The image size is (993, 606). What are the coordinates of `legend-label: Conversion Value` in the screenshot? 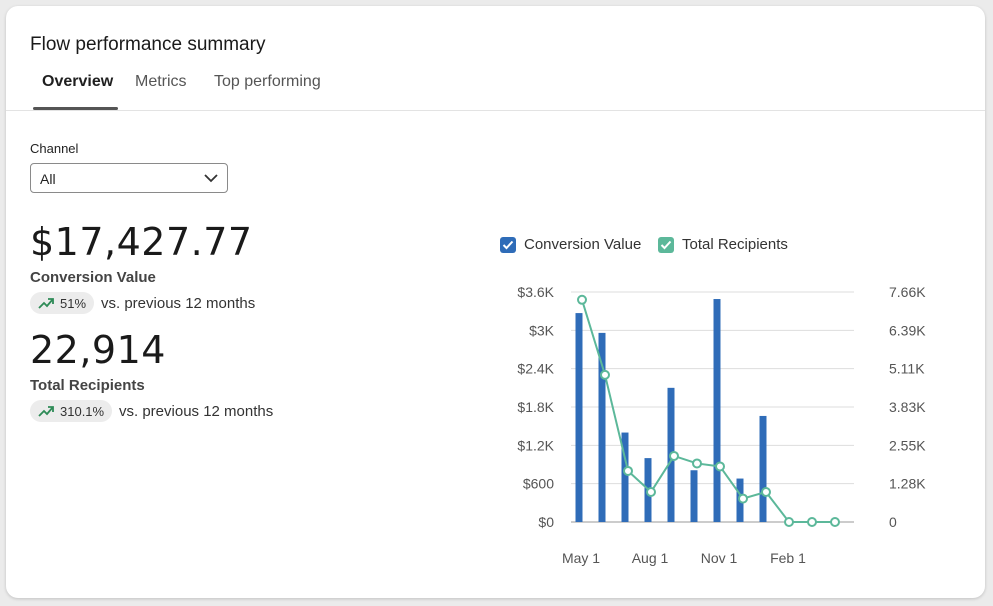 It's located at (583, 244).